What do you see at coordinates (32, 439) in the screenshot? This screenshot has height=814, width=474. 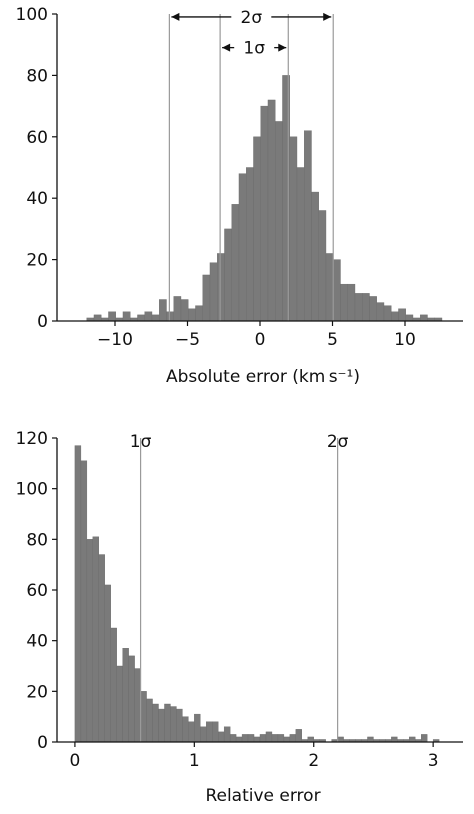 I see `y-tick-label: 120` at bounding box center [32, 439].